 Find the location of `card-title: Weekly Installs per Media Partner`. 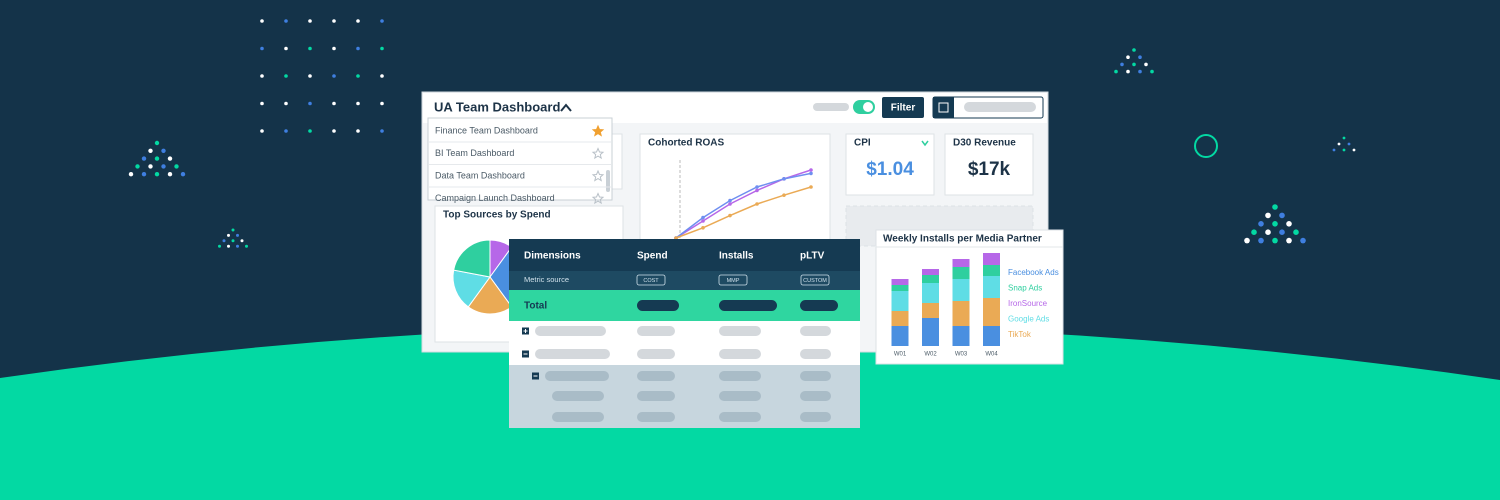

card-title: Weekly Installs per Media Partner is located at coordinates (962, 239).